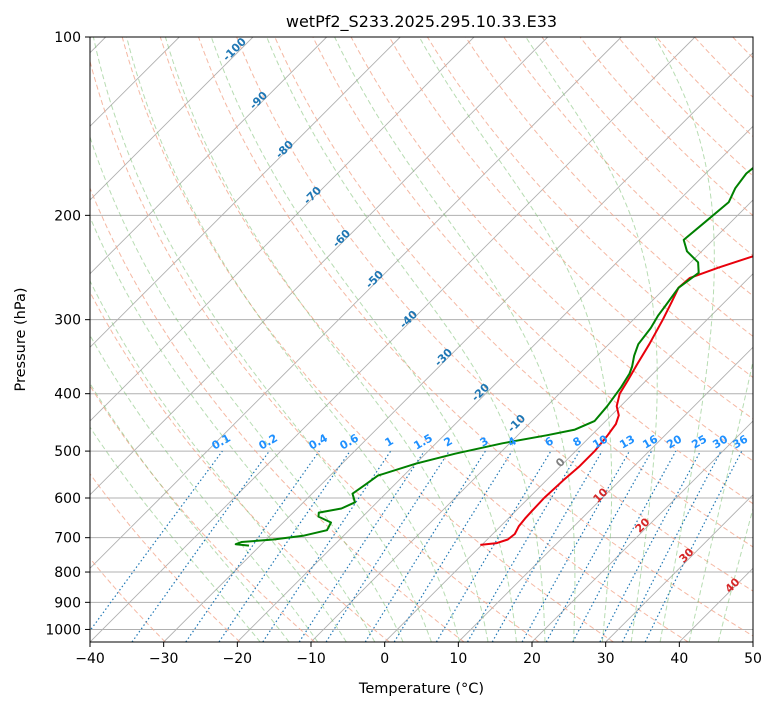 The image size is (775, 708). Describe the element at coordinates (606, 659) in the screenshot. I see `x-tick-label: 30` at that location.